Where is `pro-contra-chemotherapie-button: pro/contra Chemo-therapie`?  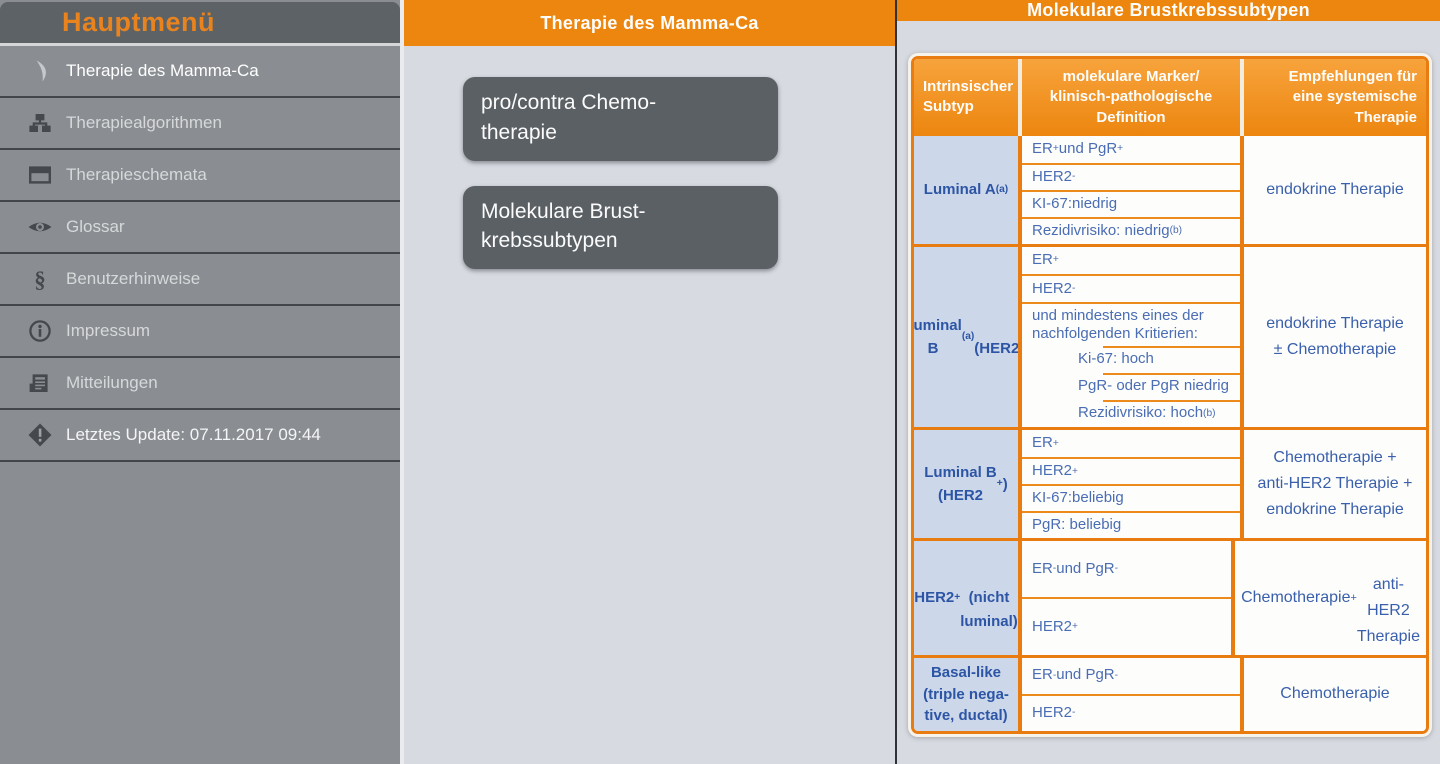
pro-contra-chemotherapie-button: pro/contra Chemo-therapie is located at coordinates (620, 119).